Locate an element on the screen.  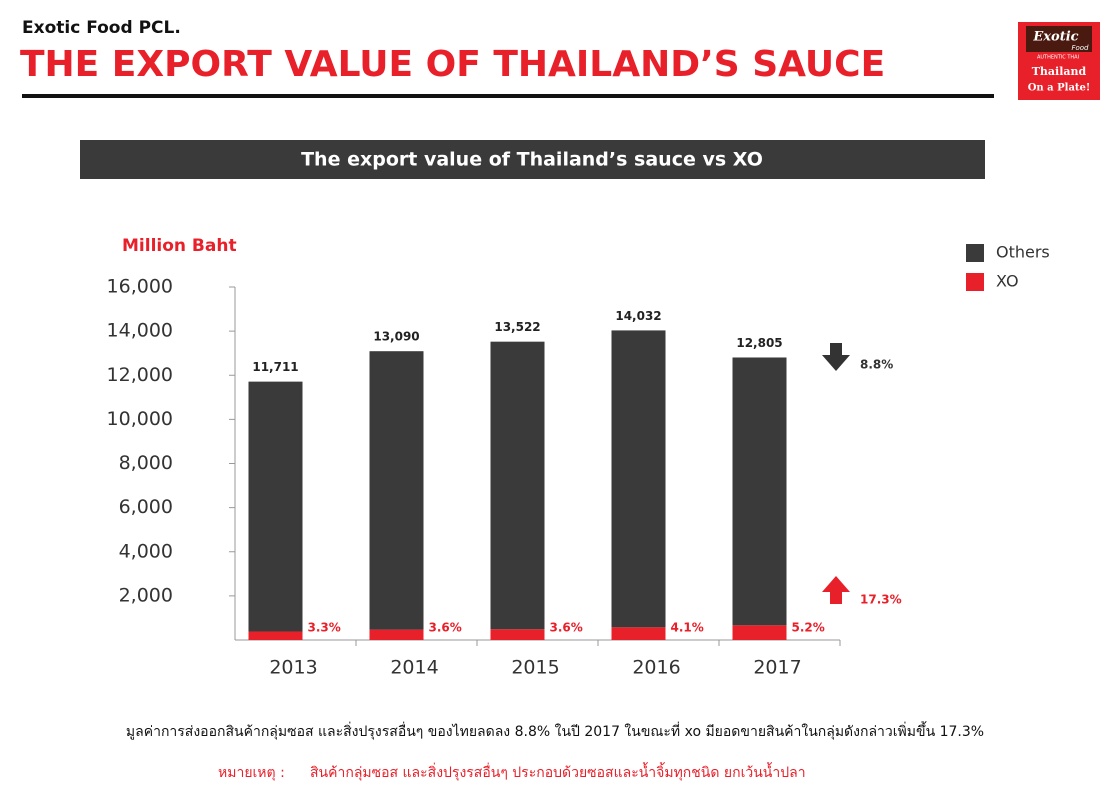
total-label: 11,711 is located at coordinates (275, 367).